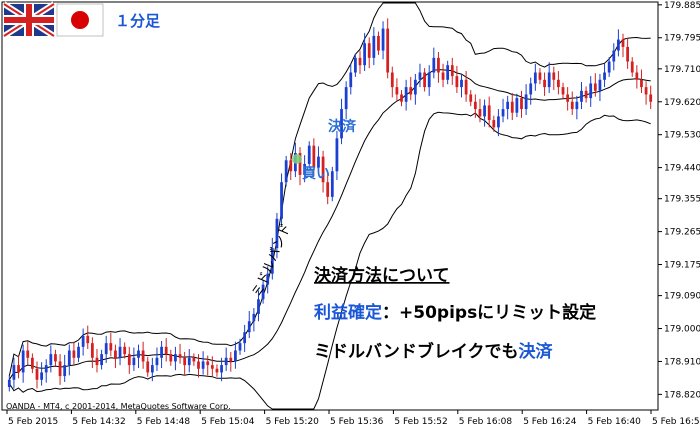 Image resolution: width=700 pixels, height=436 pixels. I want to click on price-tick-label: 179.530, so click(682, 136).